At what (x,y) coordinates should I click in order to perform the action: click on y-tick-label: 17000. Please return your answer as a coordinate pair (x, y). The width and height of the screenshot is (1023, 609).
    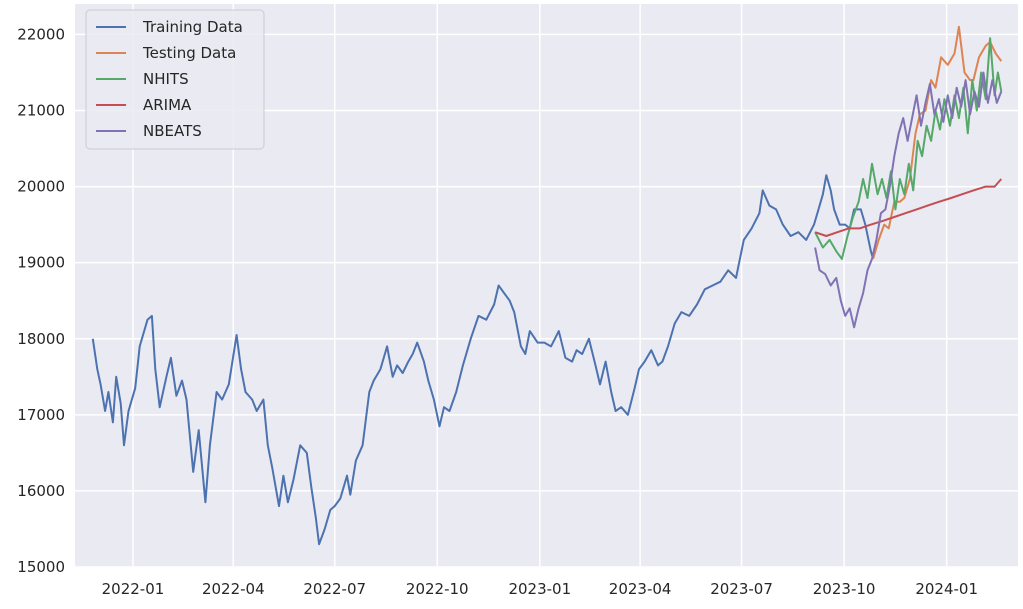
    Looking at the image, I should click on (41, 415).